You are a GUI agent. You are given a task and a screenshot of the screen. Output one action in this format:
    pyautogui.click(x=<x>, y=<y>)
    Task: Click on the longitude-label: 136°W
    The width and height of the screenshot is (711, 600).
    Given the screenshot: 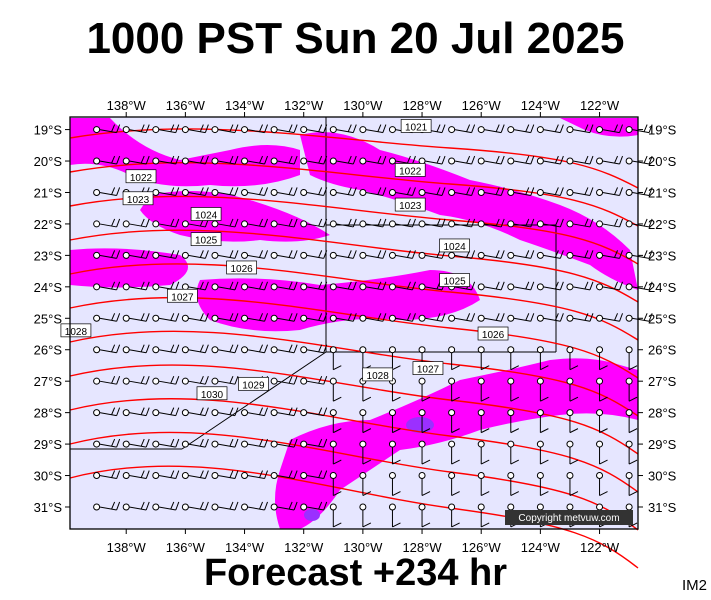 What is the action you would take?
    pyautogui.click(x=186, y=547)
    